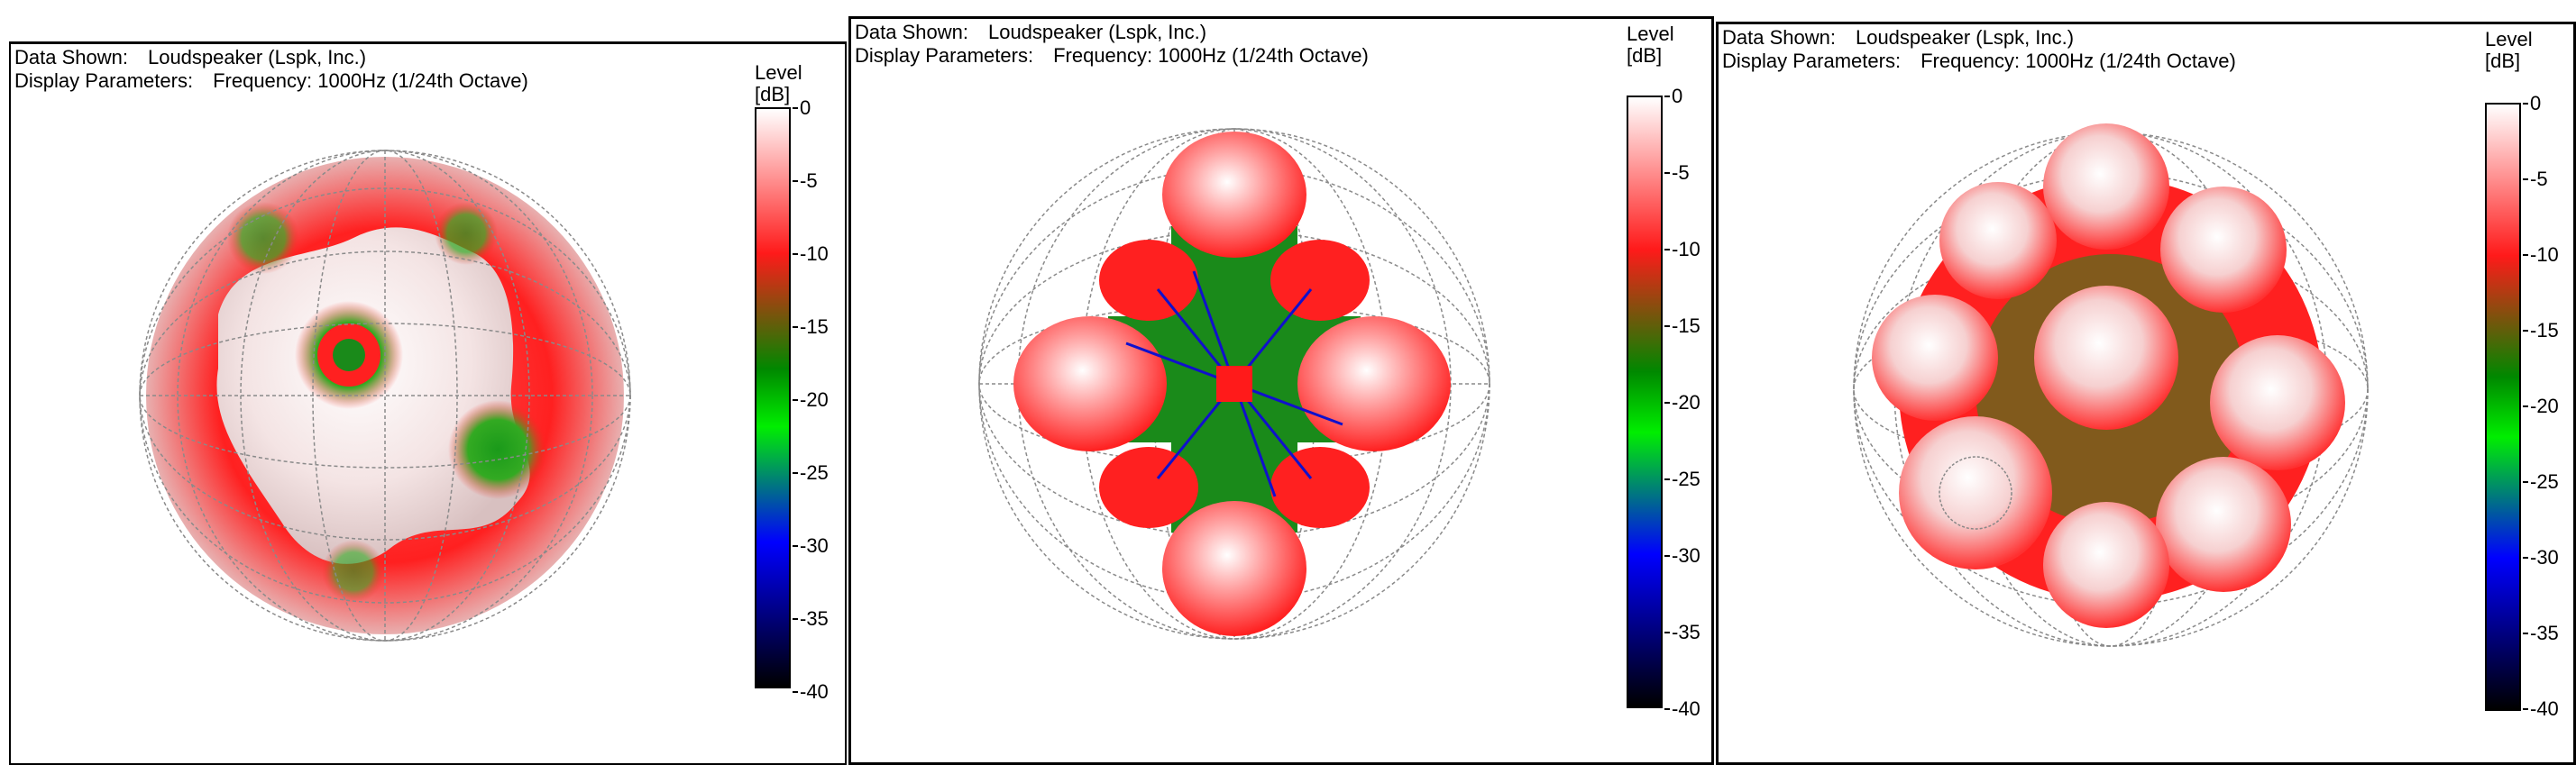  I want to click on sphere-grid, so click(385, 396).